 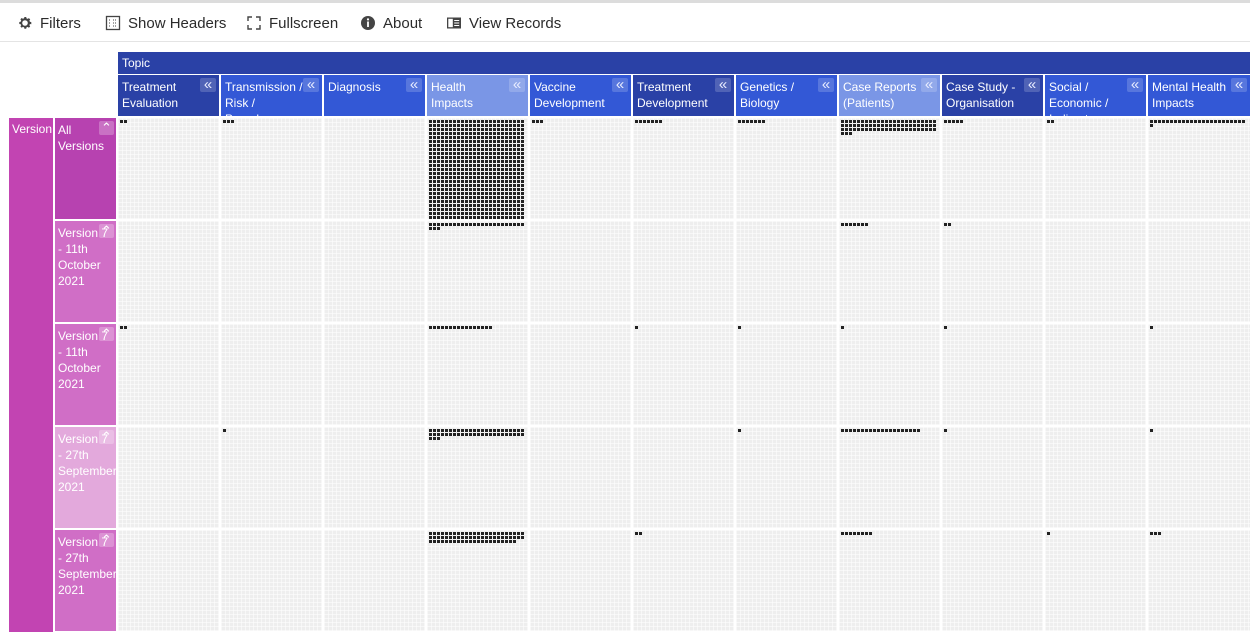 What do you see at coordinates (826, 84) in the screenshot?
I see `collapse-column-icon: «` at bounding box center [826, 84].